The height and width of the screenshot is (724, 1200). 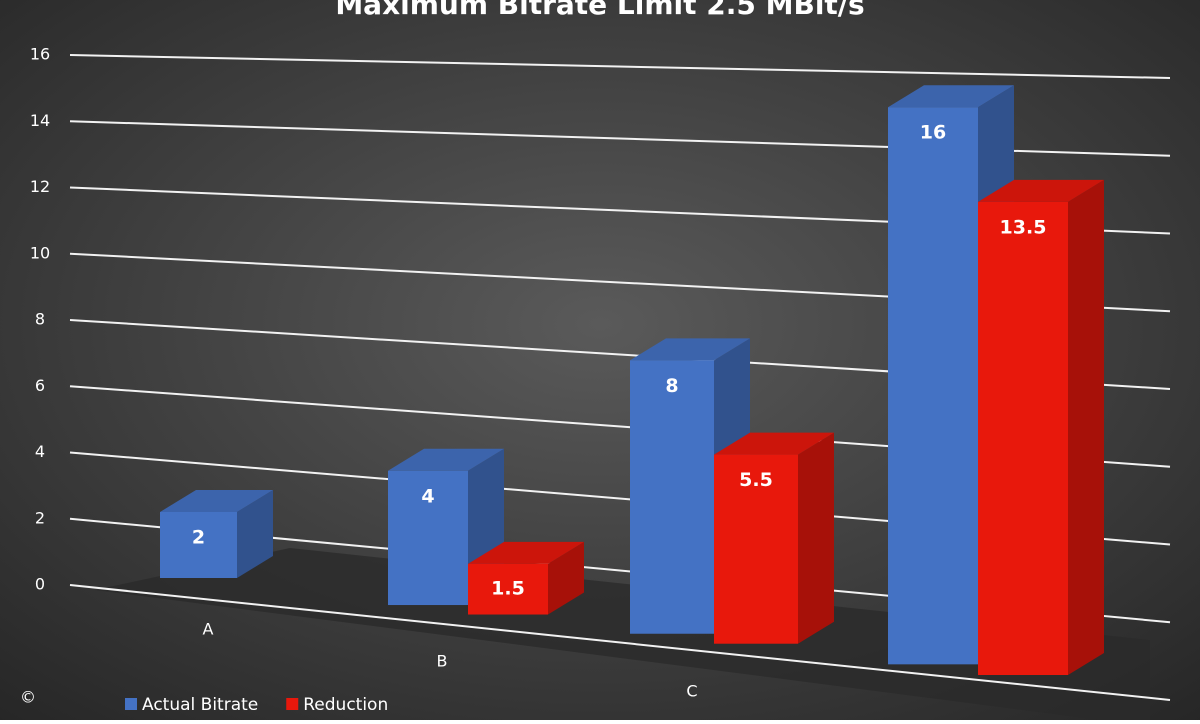 I want to click on legend-label: Reduction, so click(x=345, y=705).